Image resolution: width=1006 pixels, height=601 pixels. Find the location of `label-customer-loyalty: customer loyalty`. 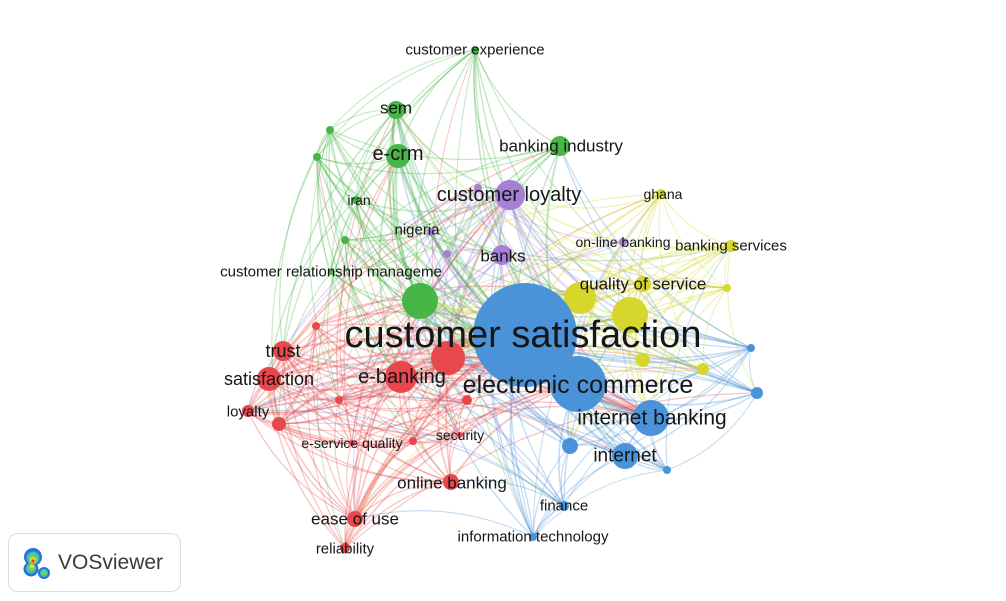

label-customer-loyalty: customer loyalty is located at coordinates (509, 195).